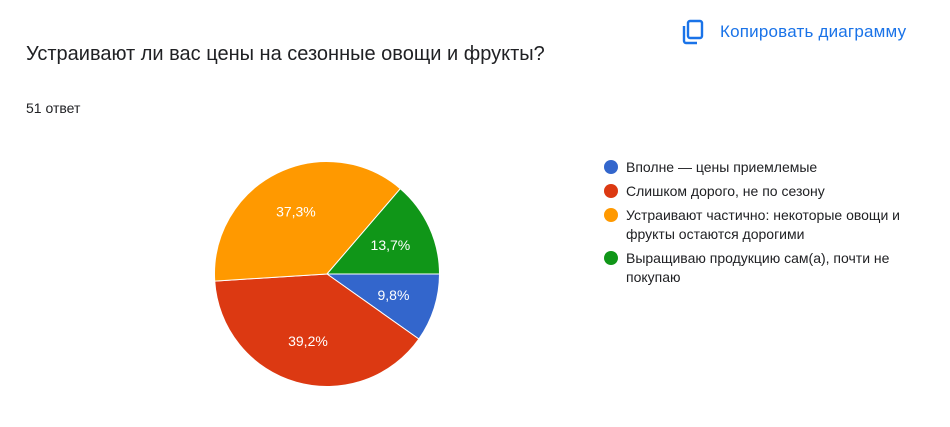 Image resolution: width=950 pixels, height=427 pixels. I want to click on legend-item-2: Слишком дорого, не по сезону, so click(754, 191).